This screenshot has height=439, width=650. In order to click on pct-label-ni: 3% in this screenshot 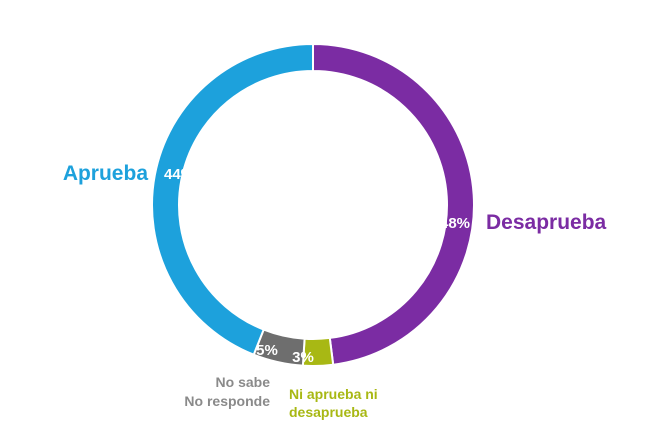, I will do `click(303, 357)`.